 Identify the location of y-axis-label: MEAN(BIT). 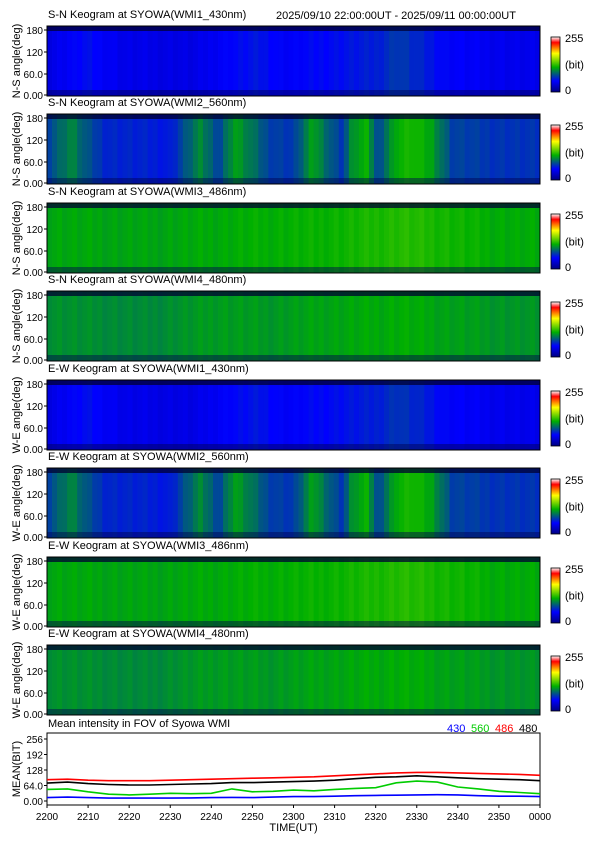
(17, 769).